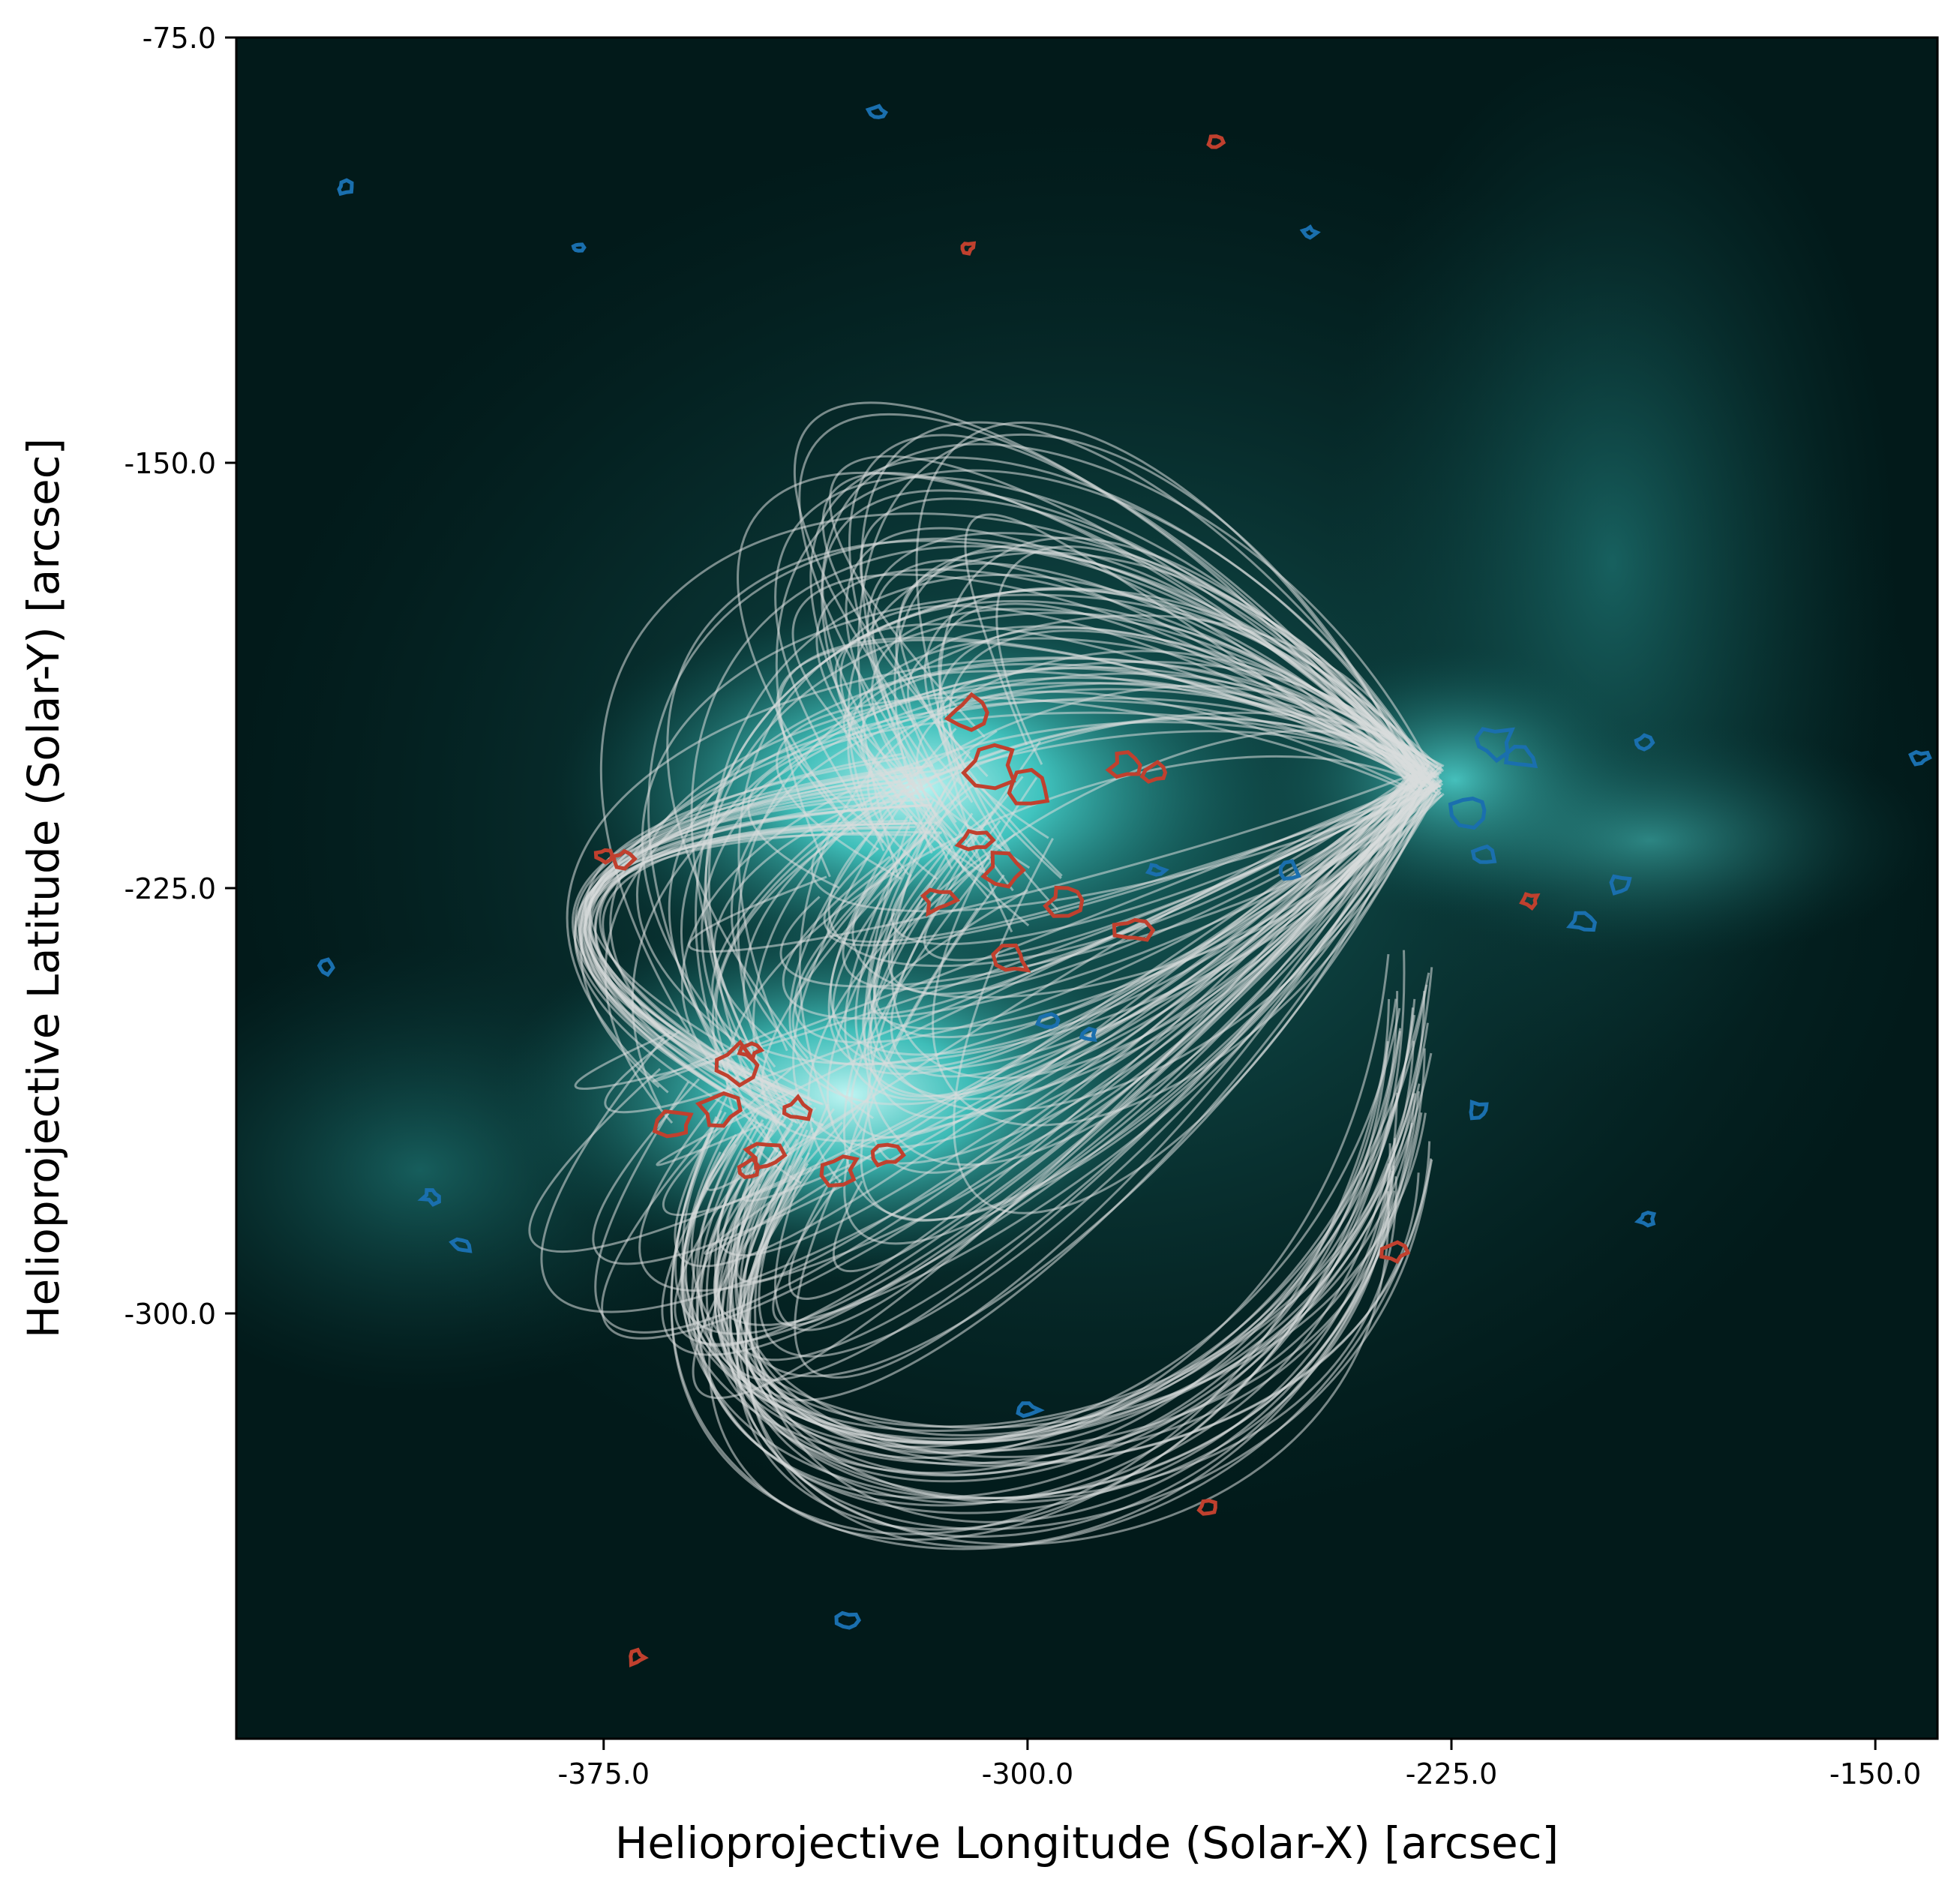 The image size is (1960, 1891). Describe the element at coordinates (604, 1773) in the screenshot. I see `x-tick-label: -375.0` at that location.